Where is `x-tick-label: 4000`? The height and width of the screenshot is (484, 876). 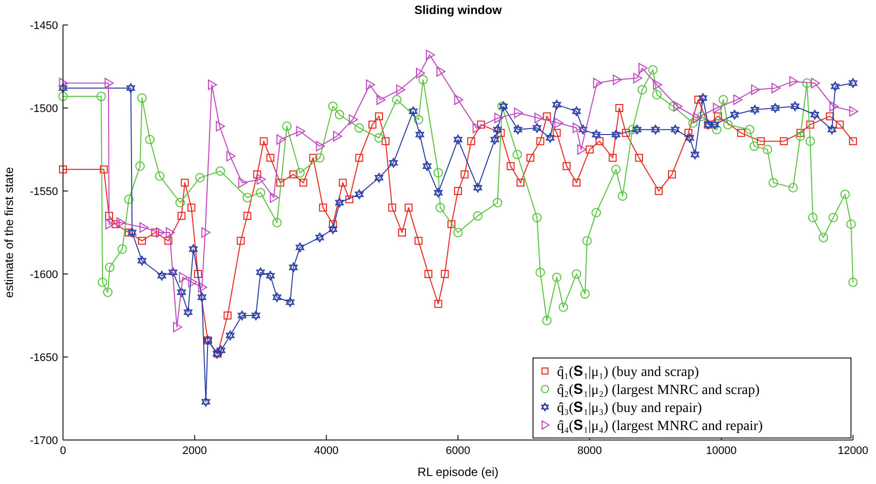
x-tick-label: 4000 is located at coordinates (326, 451).